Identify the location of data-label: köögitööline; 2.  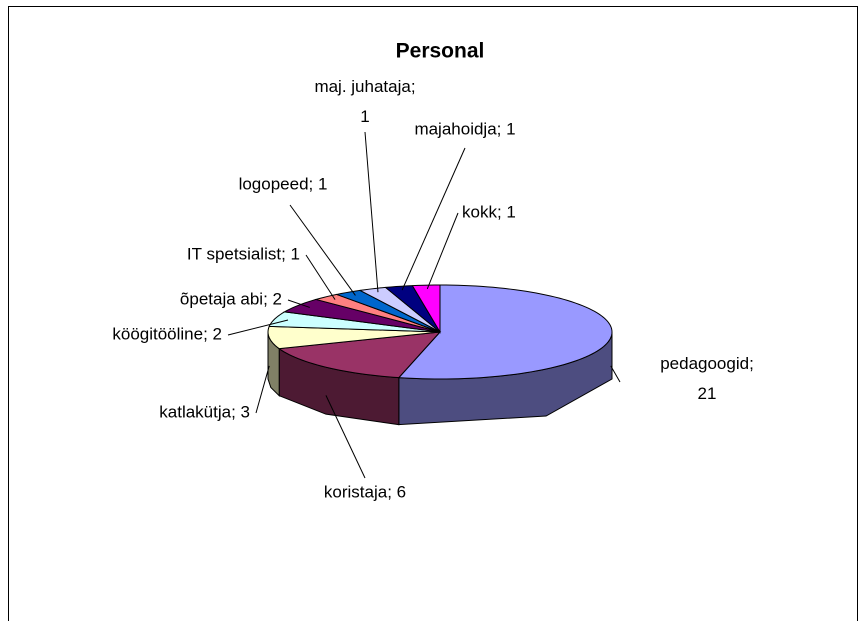
(167, 333).